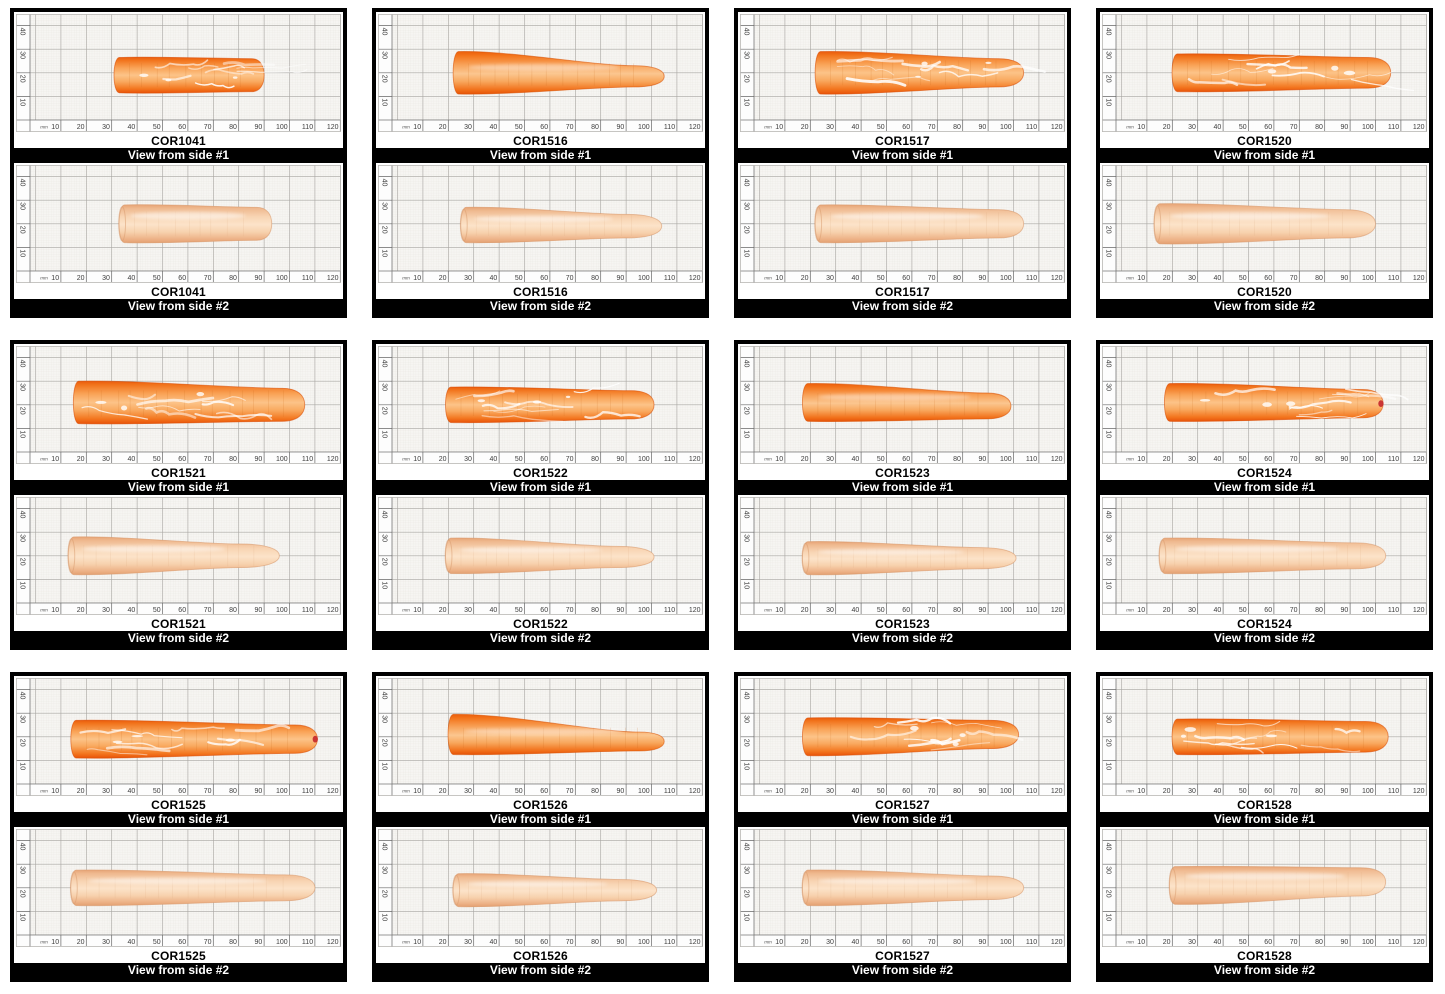  What do you see at coordinates (1264, 805) in the screenshot?
I see `specimen-code-label: COR1528` at bounding box center [1264, 805].